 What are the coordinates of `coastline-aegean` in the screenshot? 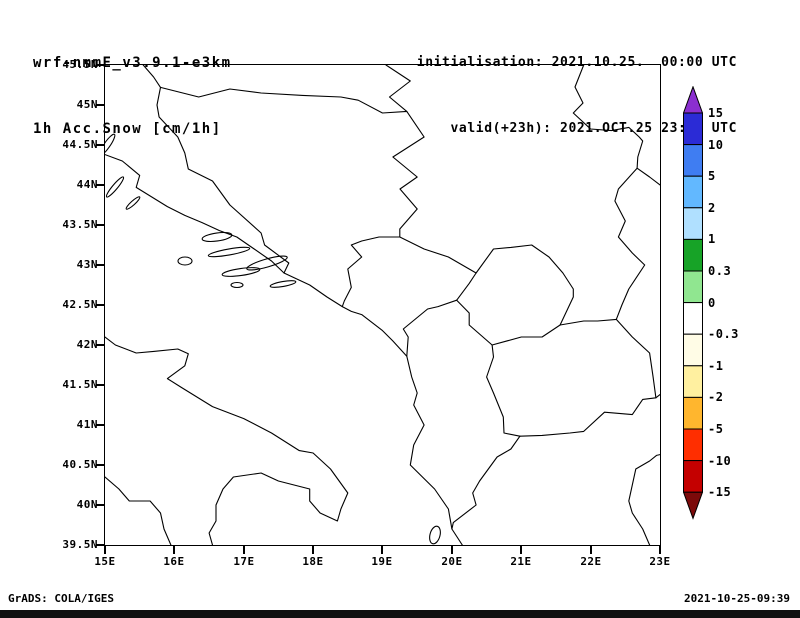 It's located at (644, 499).